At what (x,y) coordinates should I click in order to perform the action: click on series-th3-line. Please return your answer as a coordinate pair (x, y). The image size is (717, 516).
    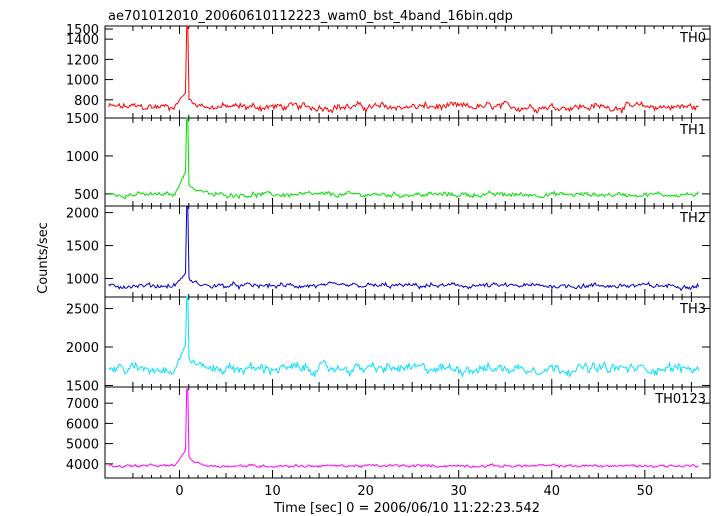
    Looking at the image, I should click on (404, 337).